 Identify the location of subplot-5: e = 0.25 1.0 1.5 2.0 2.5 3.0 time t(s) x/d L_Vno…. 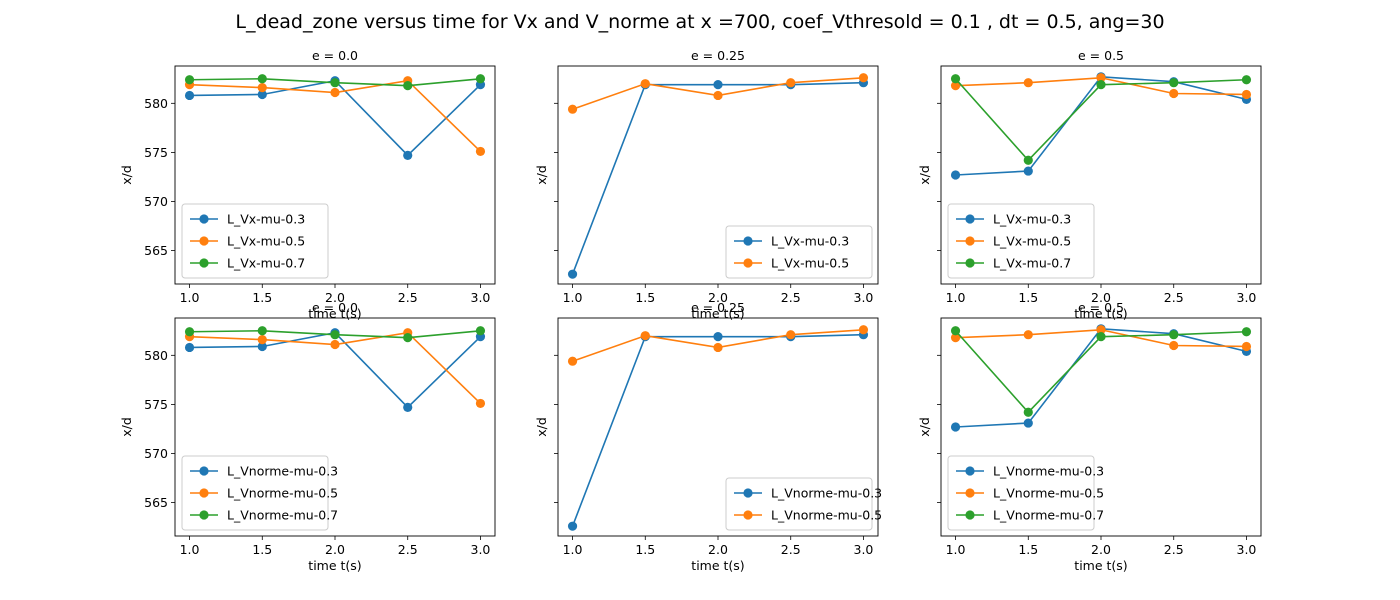
(708, 436).